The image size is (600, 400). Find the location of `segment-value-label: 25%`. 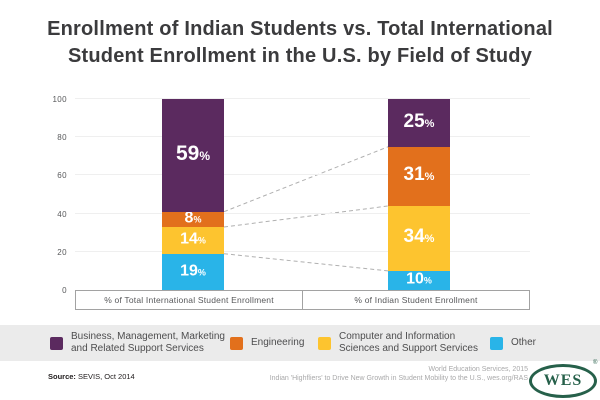

segment-value-label: 25% is located at coordinates (419, 121).